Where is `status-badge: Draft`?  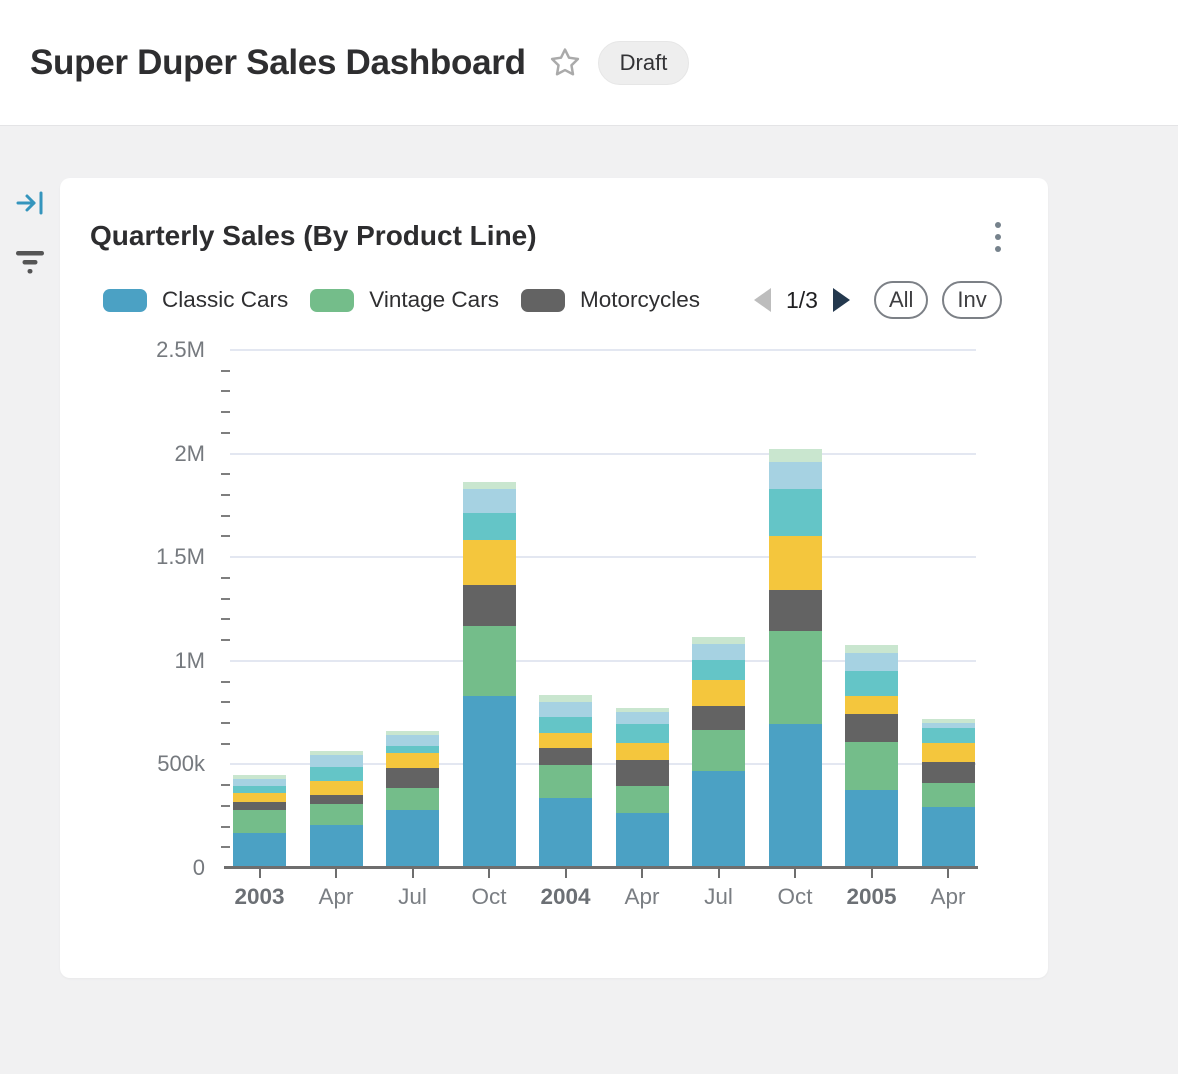
status-badge: Draft is located at coordinates (643, 62).